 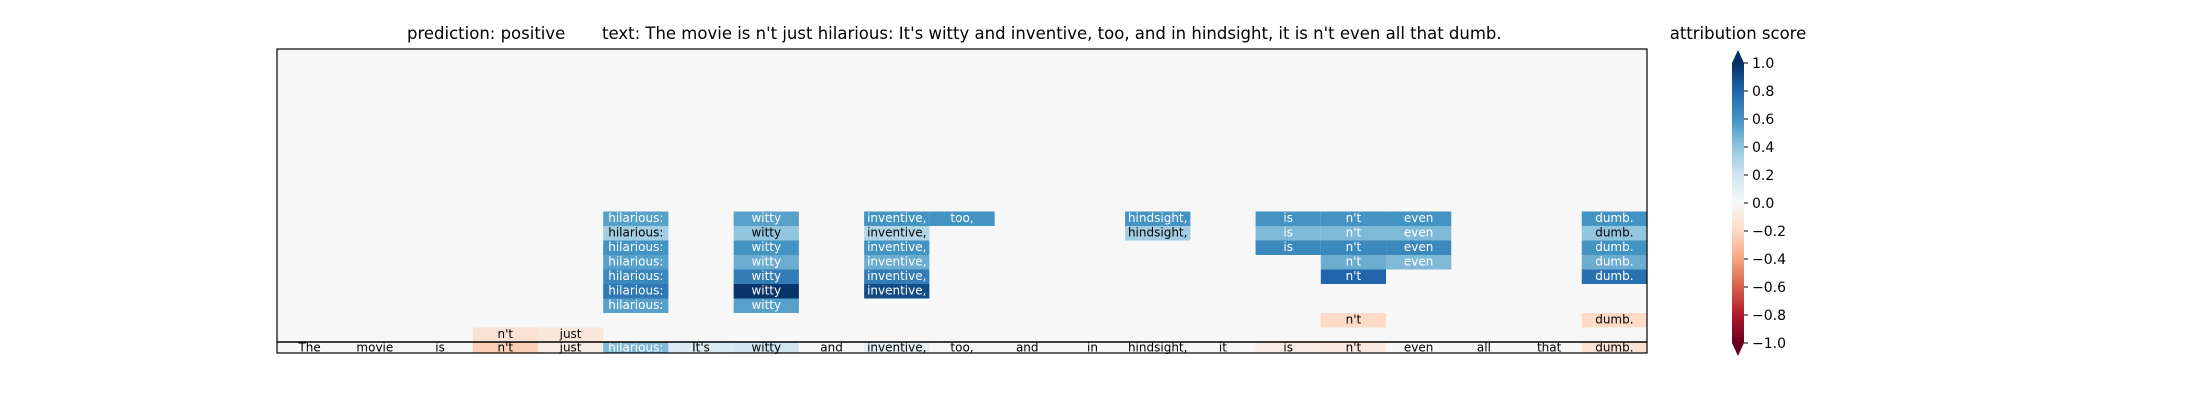 I want to click on token-label: movie, so click(x=374, y=348).